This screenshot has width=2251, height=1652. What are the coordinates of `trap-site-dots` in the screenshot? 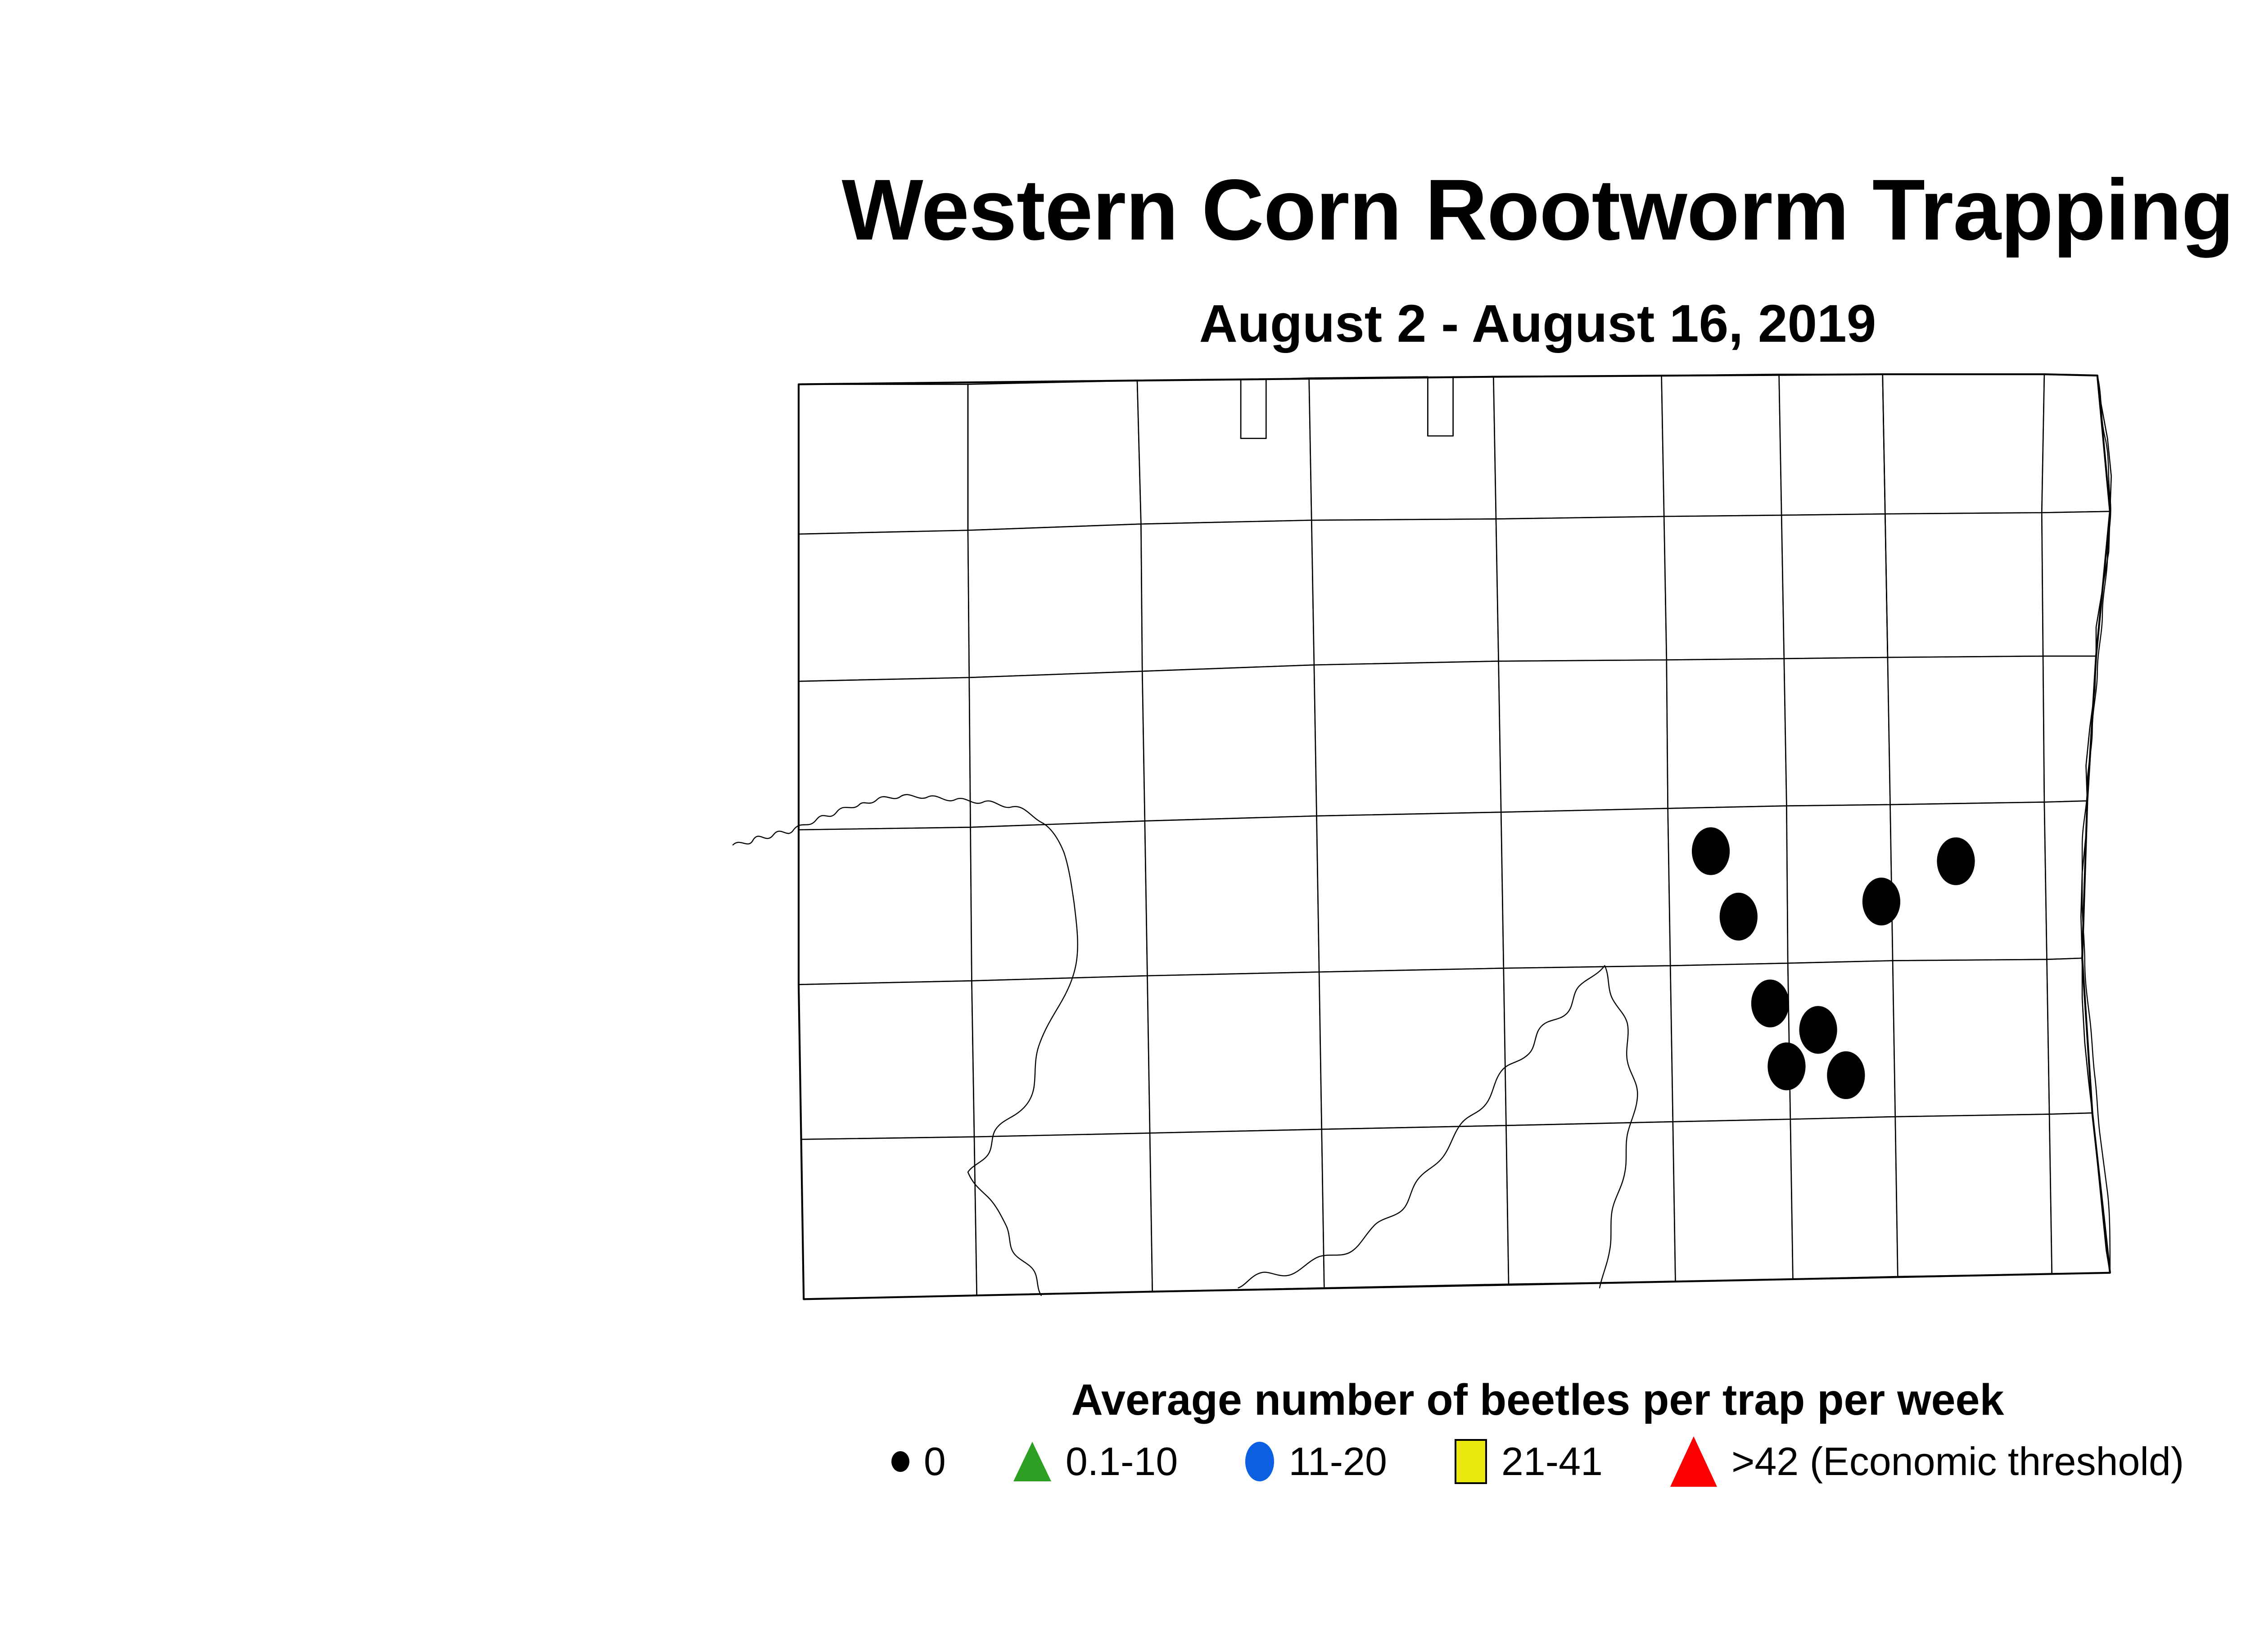 It's located at (1833, 964).